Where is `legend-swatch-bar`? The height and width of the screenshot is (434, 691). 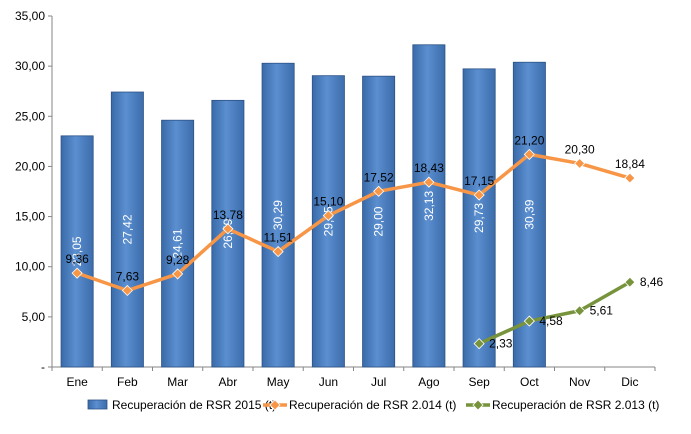 legend-swatch-bar is located at coordinates (97, 404).